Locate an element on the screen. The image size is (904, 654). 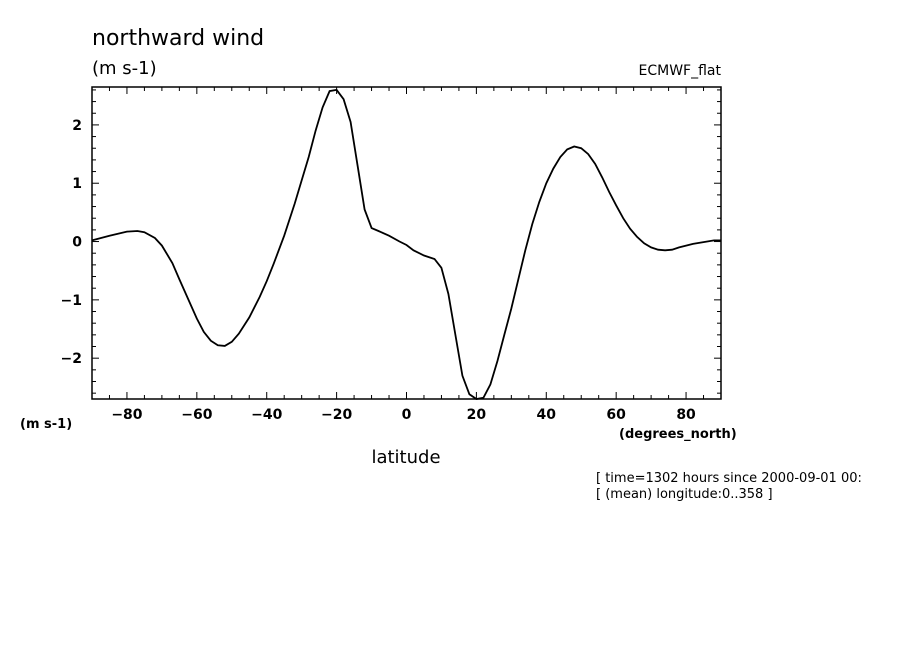
footer-time: [ time=1302 hours since 2000-09-01 00: is located at coordinates (729, 478).